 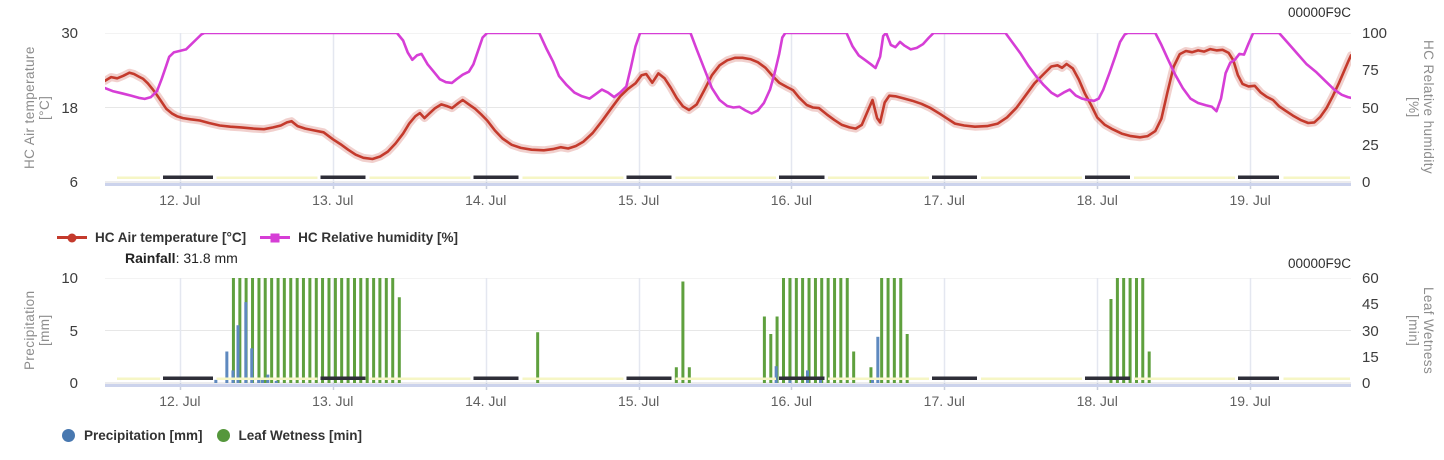 What do you see at coordinates (1428, 330) in the screenshot?
I see `right-axis-title-text: Leaf Wetness` at bounding box center [1428, 330].